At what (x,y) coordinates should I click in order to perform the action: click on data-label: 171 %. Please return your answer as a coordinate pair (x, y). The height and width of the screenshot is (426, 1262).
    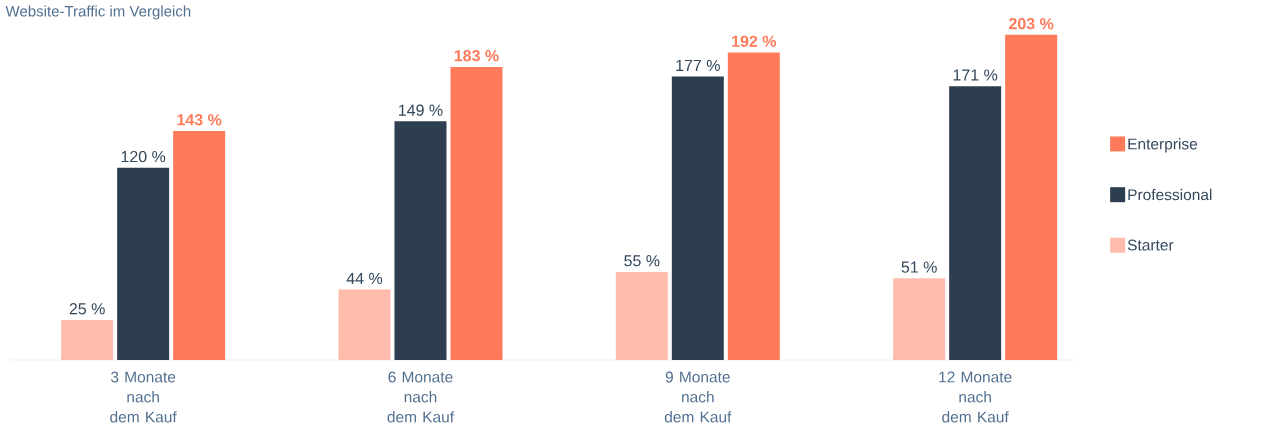
    Looking at the image, I should click on (975, 75).